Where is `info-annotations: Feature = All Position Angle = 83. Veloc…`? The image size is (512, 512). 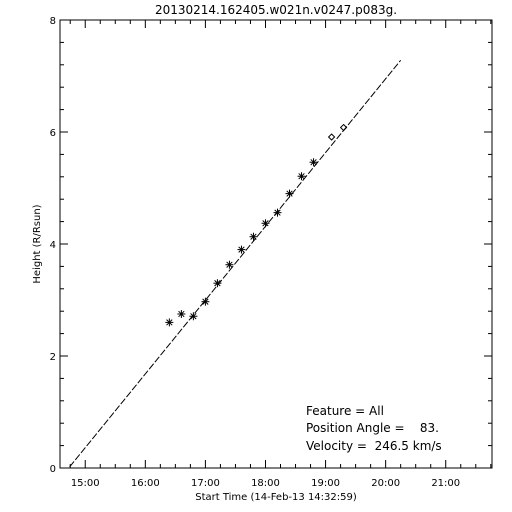
info-annotations: Feature = All Position Angle = 83. Veloc… is located at coordinates (374, 428).